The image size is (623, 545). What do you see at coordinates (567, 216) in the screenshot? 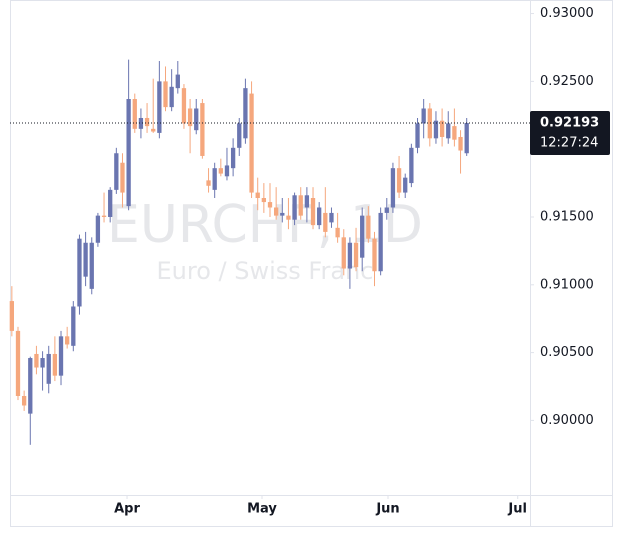
I see `y-tick-label: 0.91500` at bounding box center [567, 216].